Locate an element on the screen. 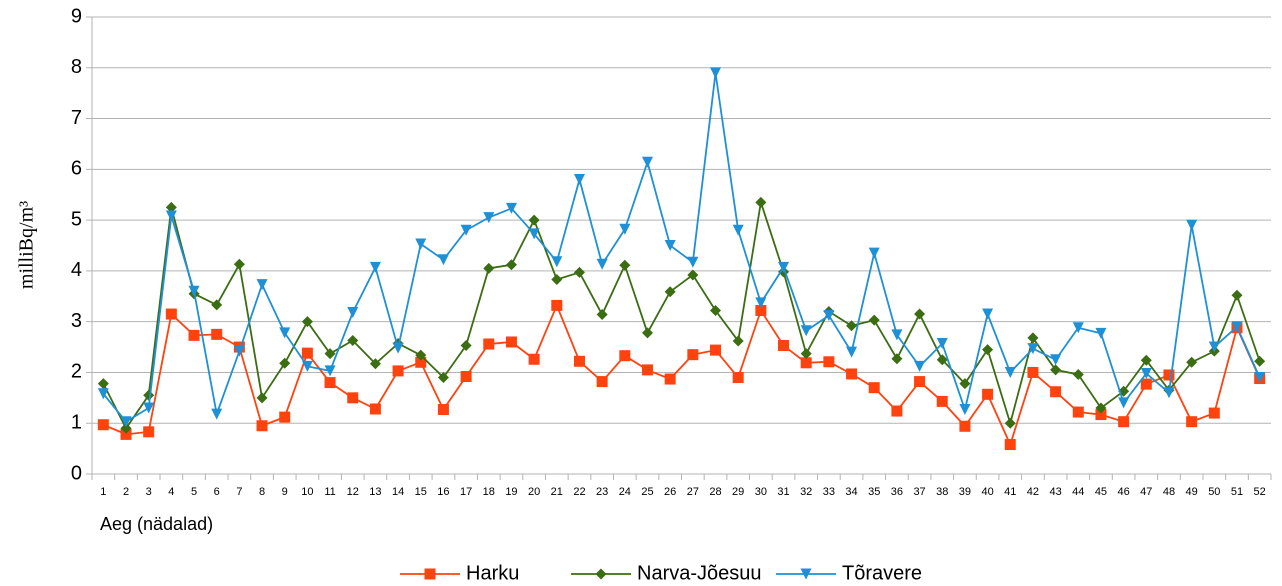  x-tick-label: 36 is located at coordinates (897, 492).